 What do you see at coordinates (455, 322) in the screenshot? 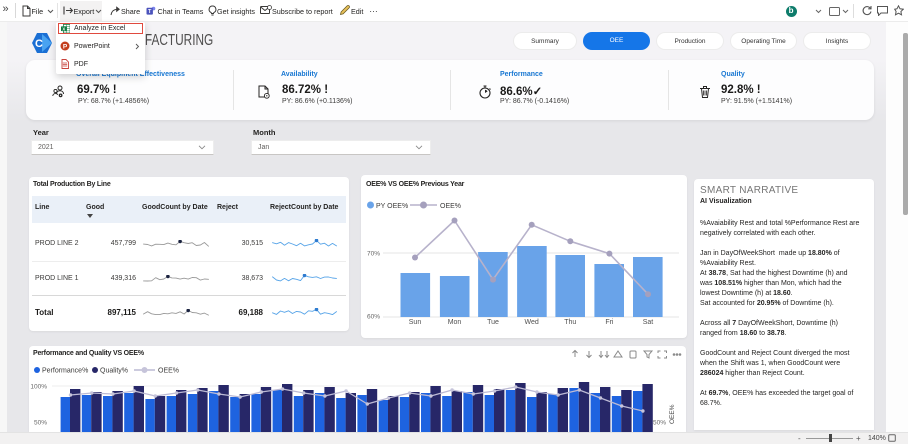
I see `svg-text: Mon` at bounding box center [455, 322].